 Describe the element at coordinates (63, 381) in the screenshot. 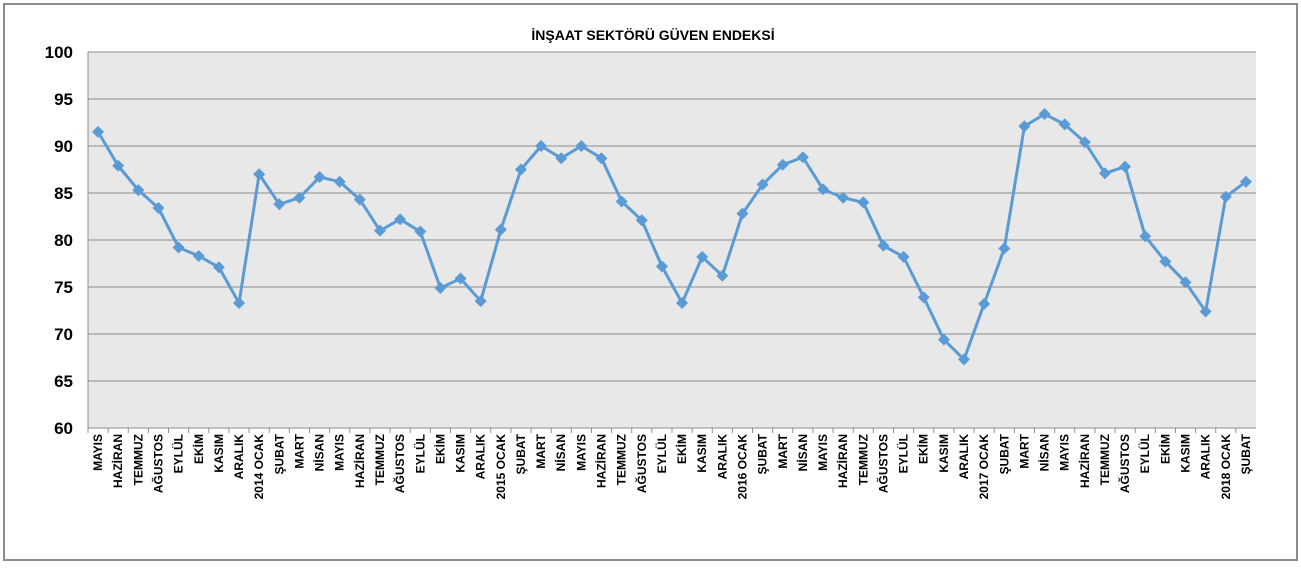

I see `y-tick-label: 65` at that location.